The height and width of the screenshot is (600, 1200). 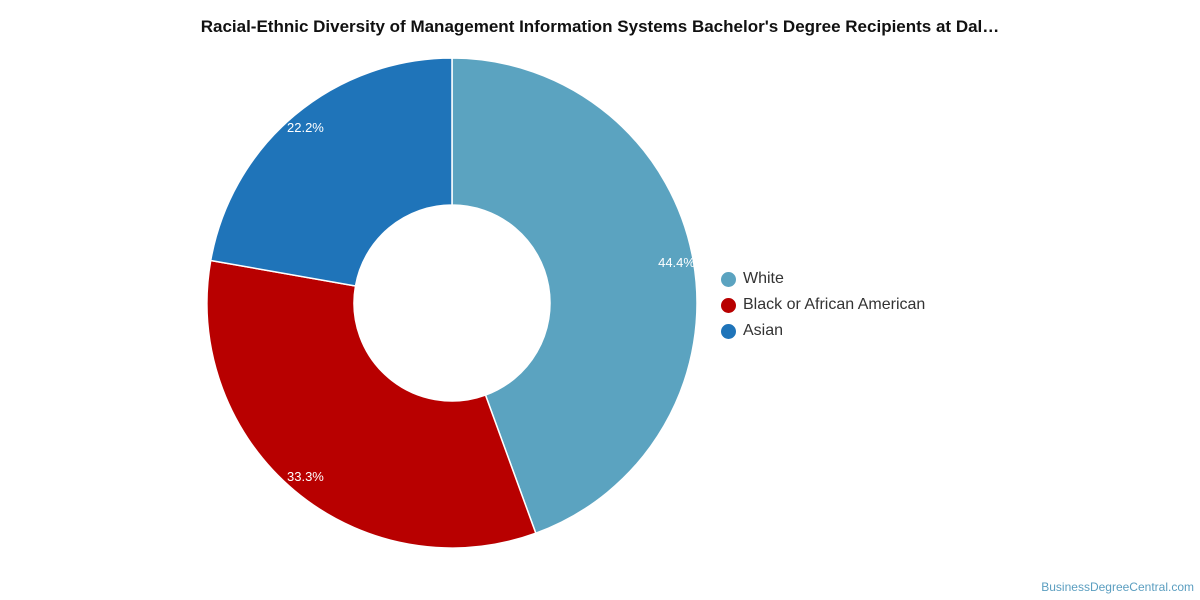 What do you see at coordinates (728, 331) in the screenshot?
I see `legend-marker-asian` at bounding box center [728, 331].